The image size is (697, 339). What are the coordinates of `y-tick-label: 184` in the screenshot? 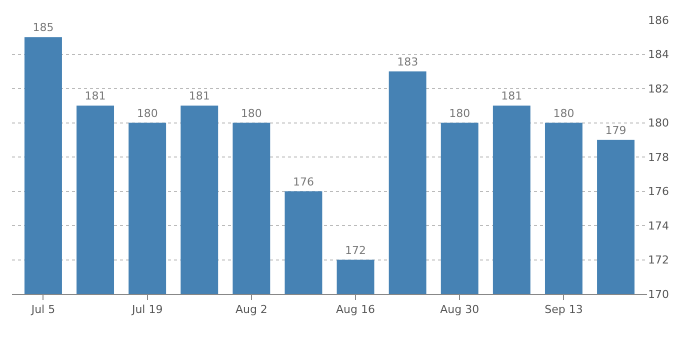 It's located at (658, 55).